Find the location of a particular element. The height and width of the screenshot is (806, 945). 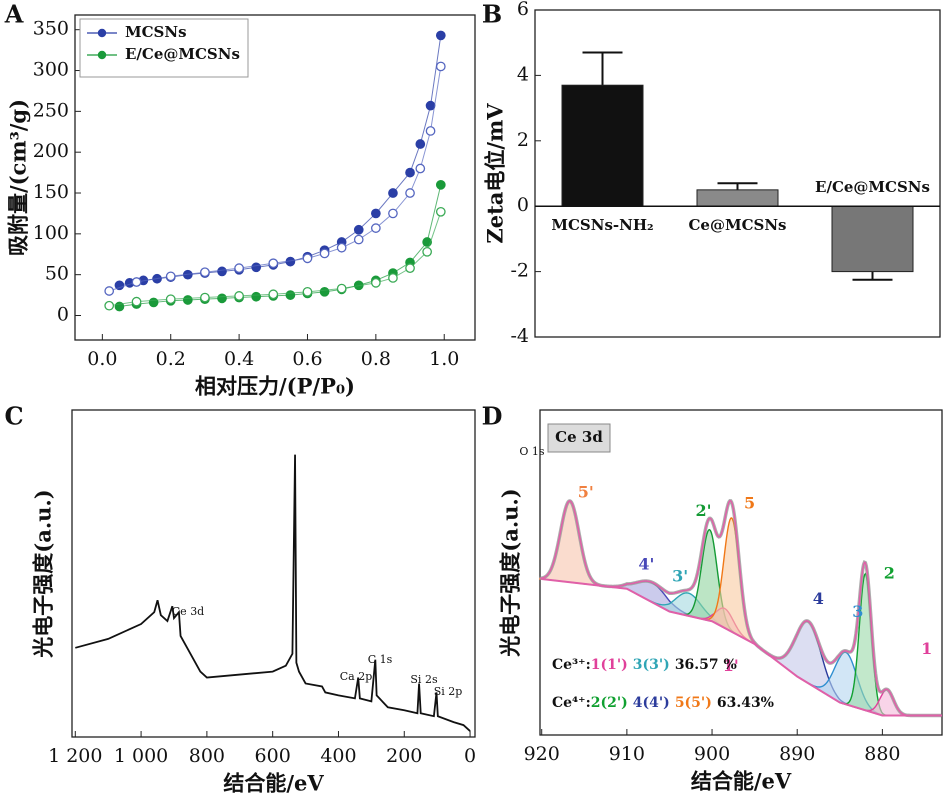

peak-label: 5 is located at coordinates (749, 502).